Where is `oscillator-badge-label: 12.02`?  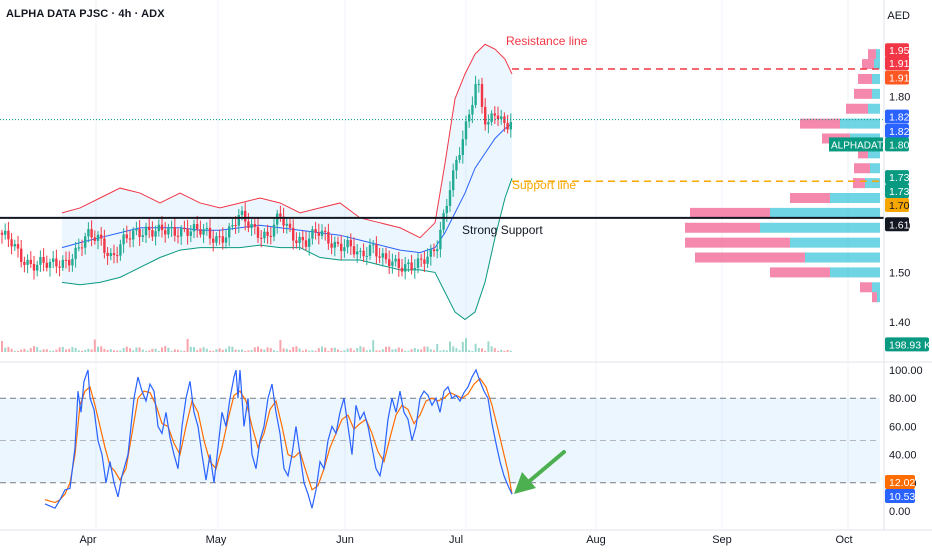 oscillator-badge-label: 12.02 is located at coordinates (902, 483).